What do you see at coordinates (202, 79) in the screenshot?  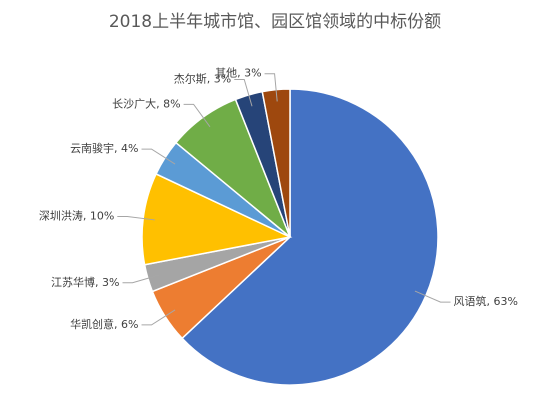 I see `data-label: 杰尔斯, 3%` at bounding box center [202, 79].